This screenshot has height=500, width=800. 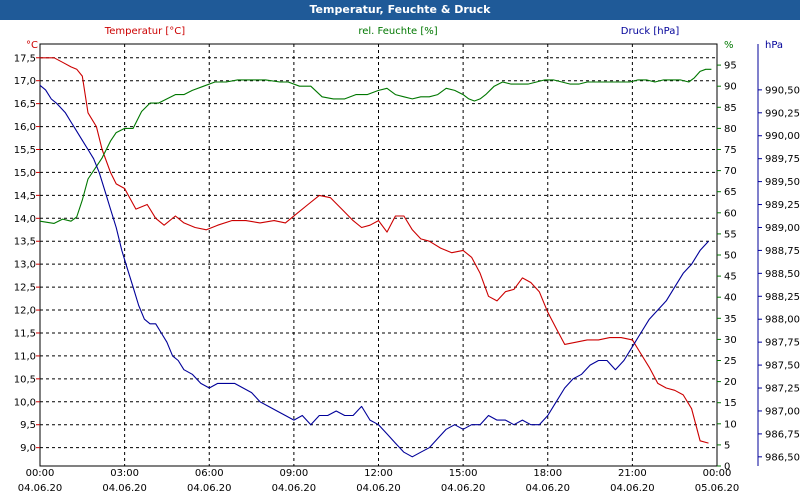 I want to click on pressure-unit: hPa, so click(x=774, y=45).